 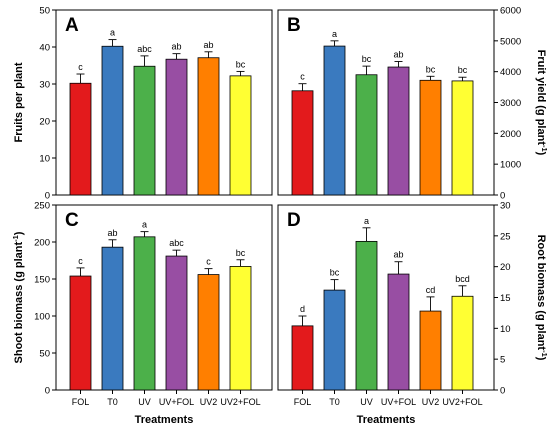 I want to click on y-tick-label-c: 50, so click(x=44, y=354).